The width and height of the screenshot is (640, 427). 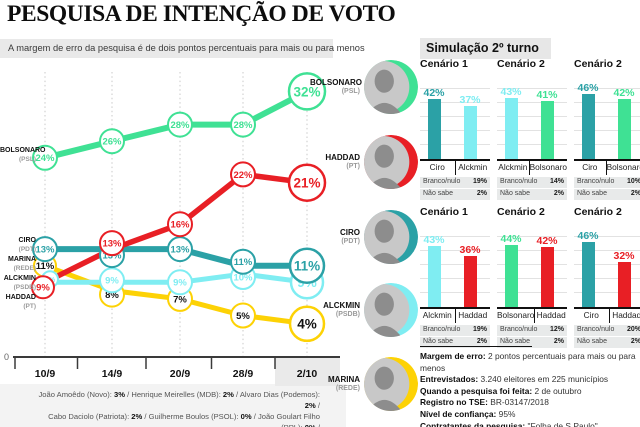 I want to click on portrait-name: BOLSONARO, so click(x=336, y=82).